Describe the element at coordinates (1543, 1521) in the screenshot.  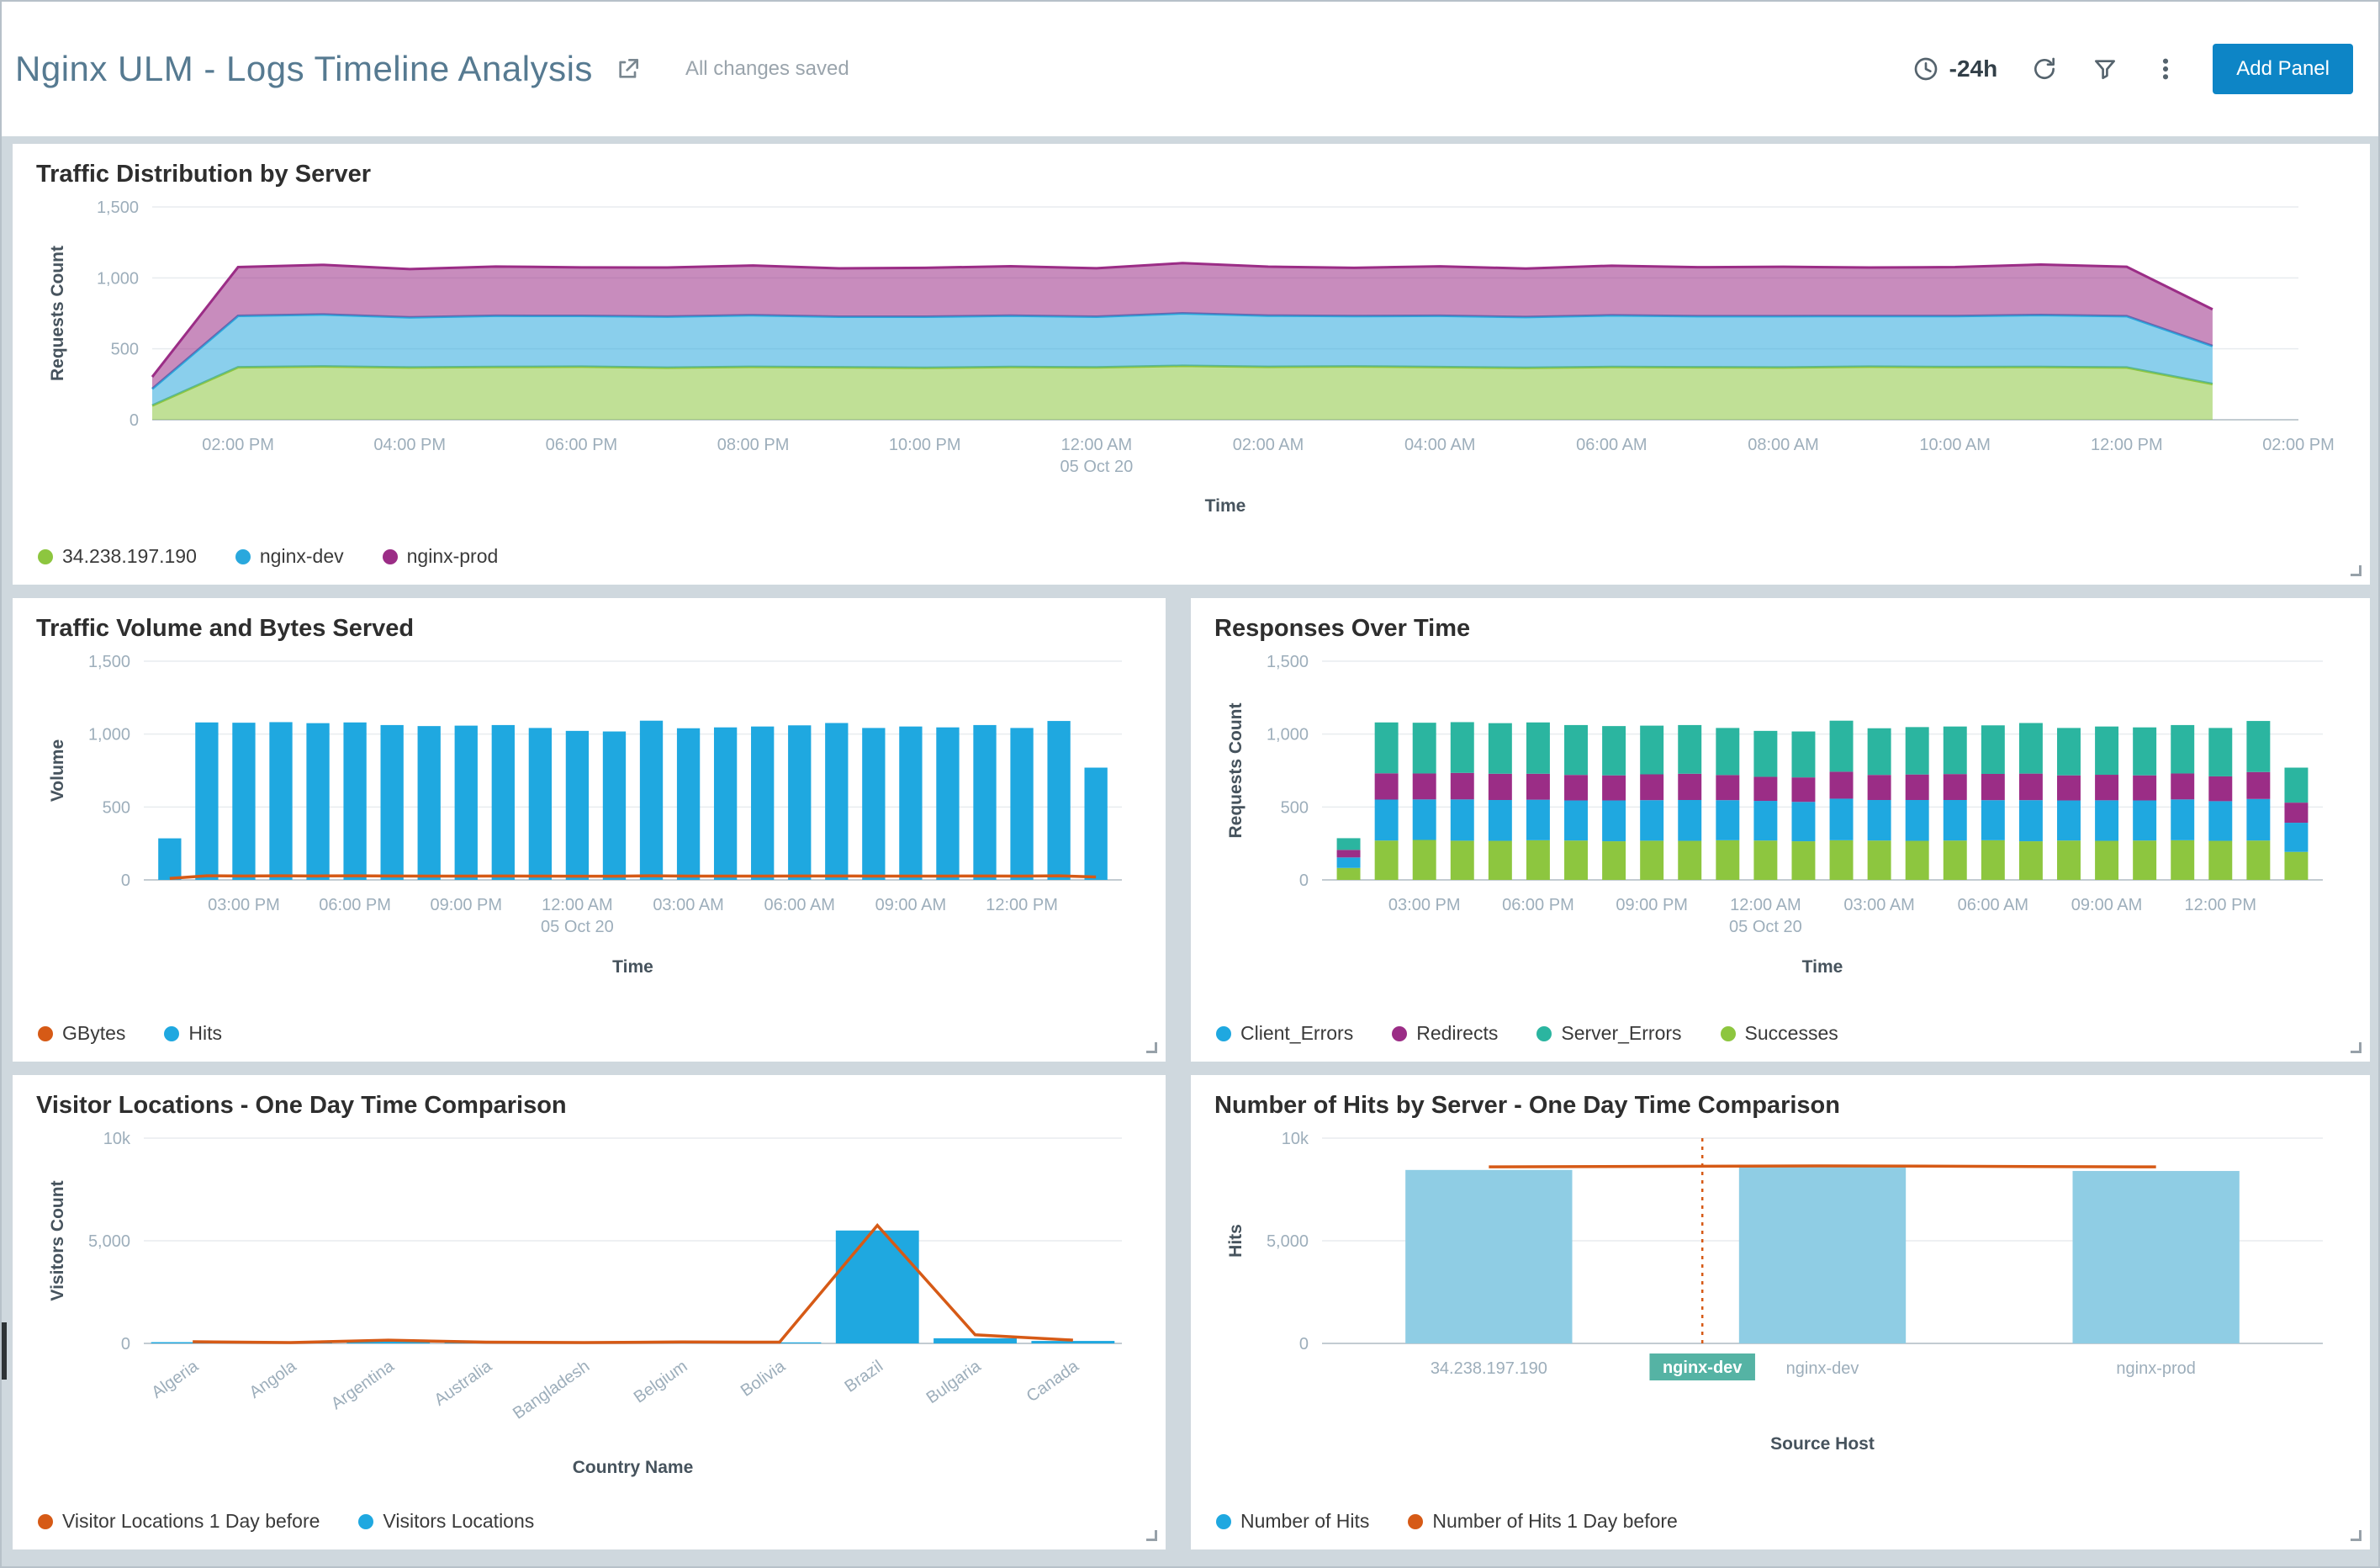
I see `legend-item: Number of Hits 1 Day before` at that location.